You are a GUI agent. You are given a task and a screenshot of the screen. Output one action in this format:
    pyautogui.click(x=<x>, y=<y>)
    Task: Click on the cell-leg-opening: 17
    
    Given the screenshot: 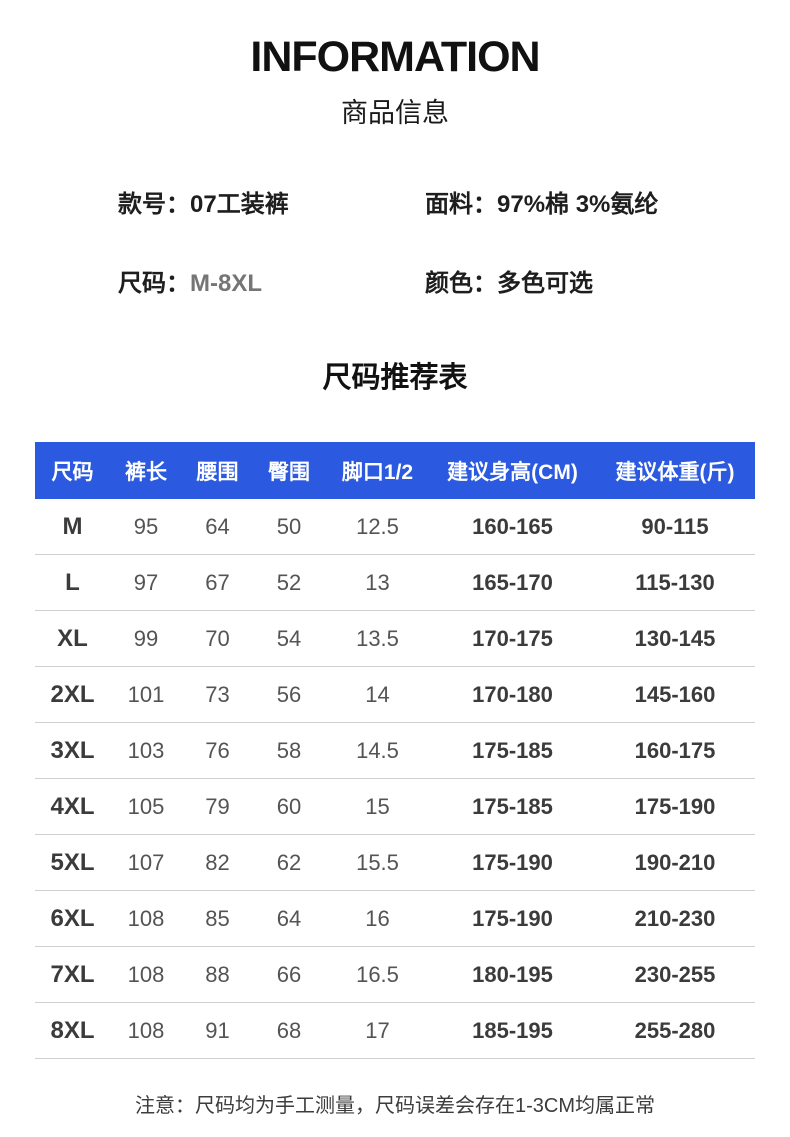 What is the action you would take?
    pyautogui.click(x=377, y=1030)
    